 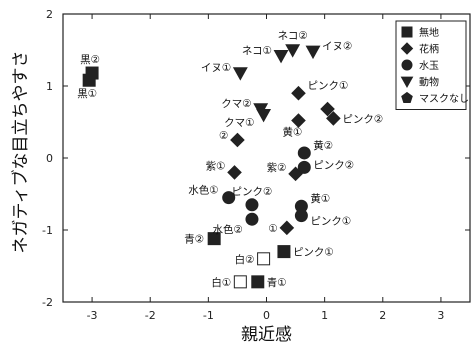 What do you see at coordinates (194, 239) in the screenshot?
I see `point-label: 青②` at bounding box center [194, 239].